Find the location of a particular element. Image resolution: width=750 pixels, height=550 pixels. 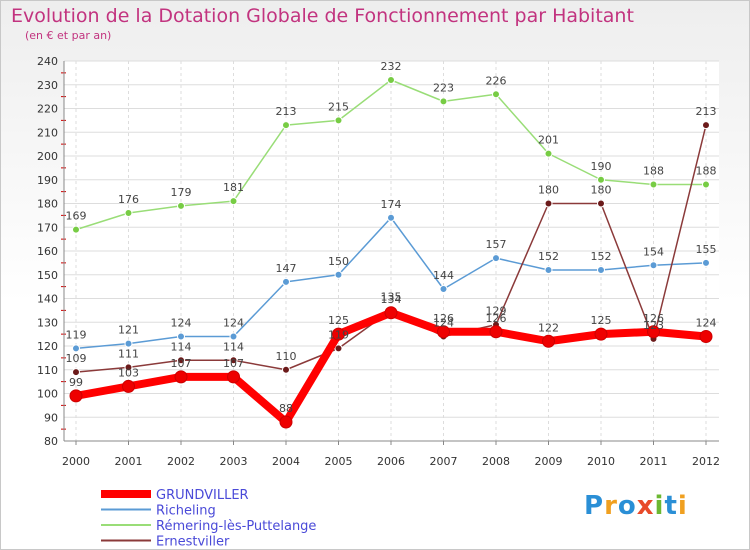

y-tick-label: 110 is located at coordinates (47, 370).